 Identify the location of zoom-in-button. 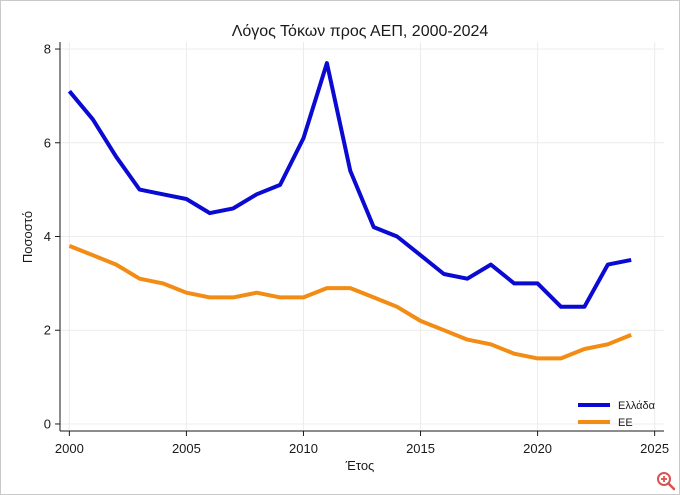
(666, 481).